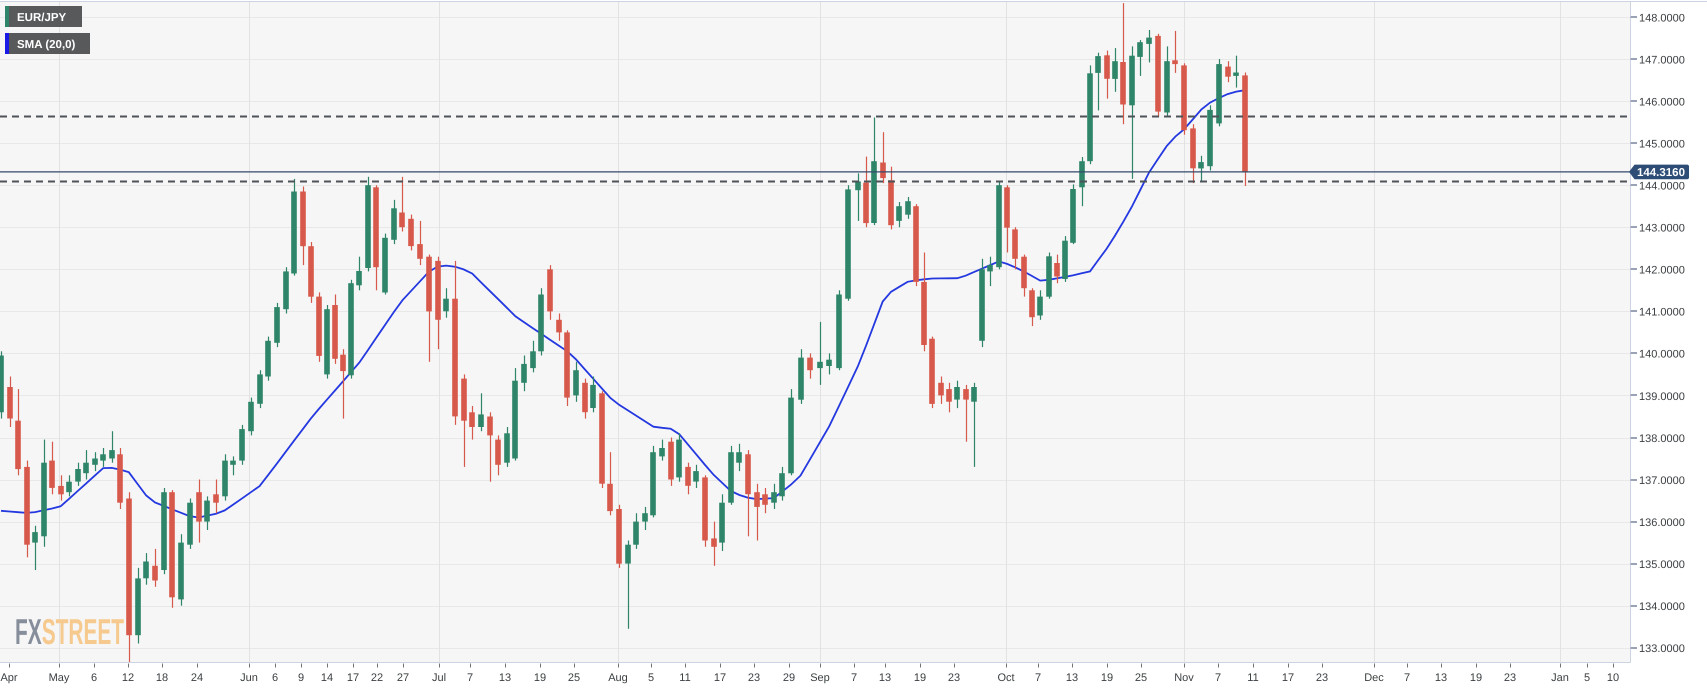 The width and height of the screenshot is (1707, 690). I want to click on svg-text: Apr, so click(8, 678).